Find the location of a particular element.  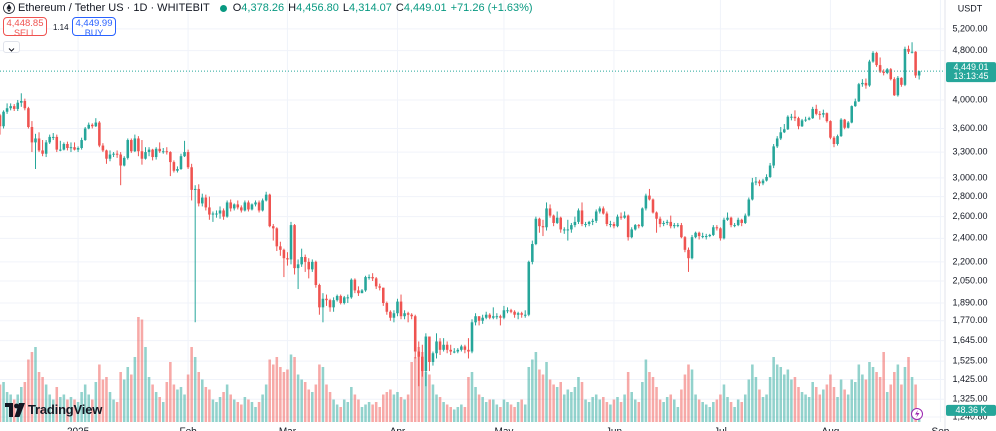

logo: TradingView is located at coordinates (53, 409).